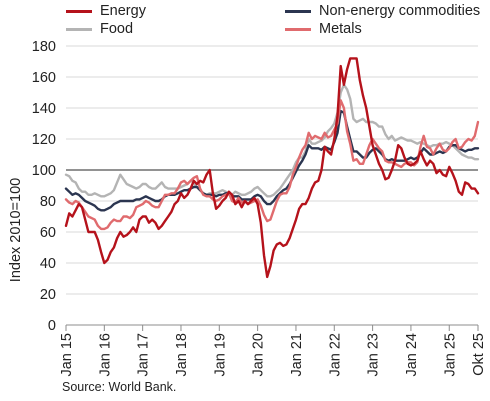  Describe the element at coordinates (450, 355) in the screenshot. I see `x-tick-label: Jan 25` at that location.